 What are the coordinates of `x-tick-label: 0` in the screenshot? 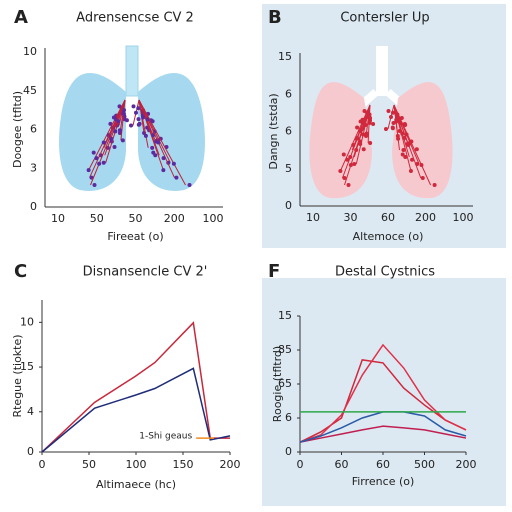 It's located at (42, 464).